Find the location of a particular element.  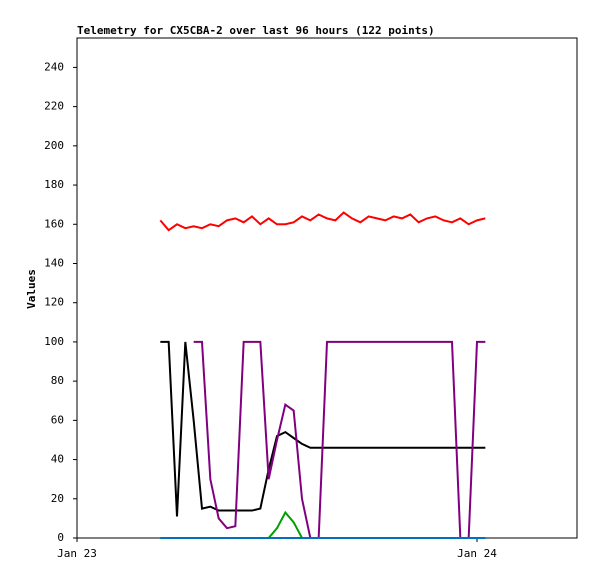

y-tick-label: 0 is located at coordinates (60, 537).